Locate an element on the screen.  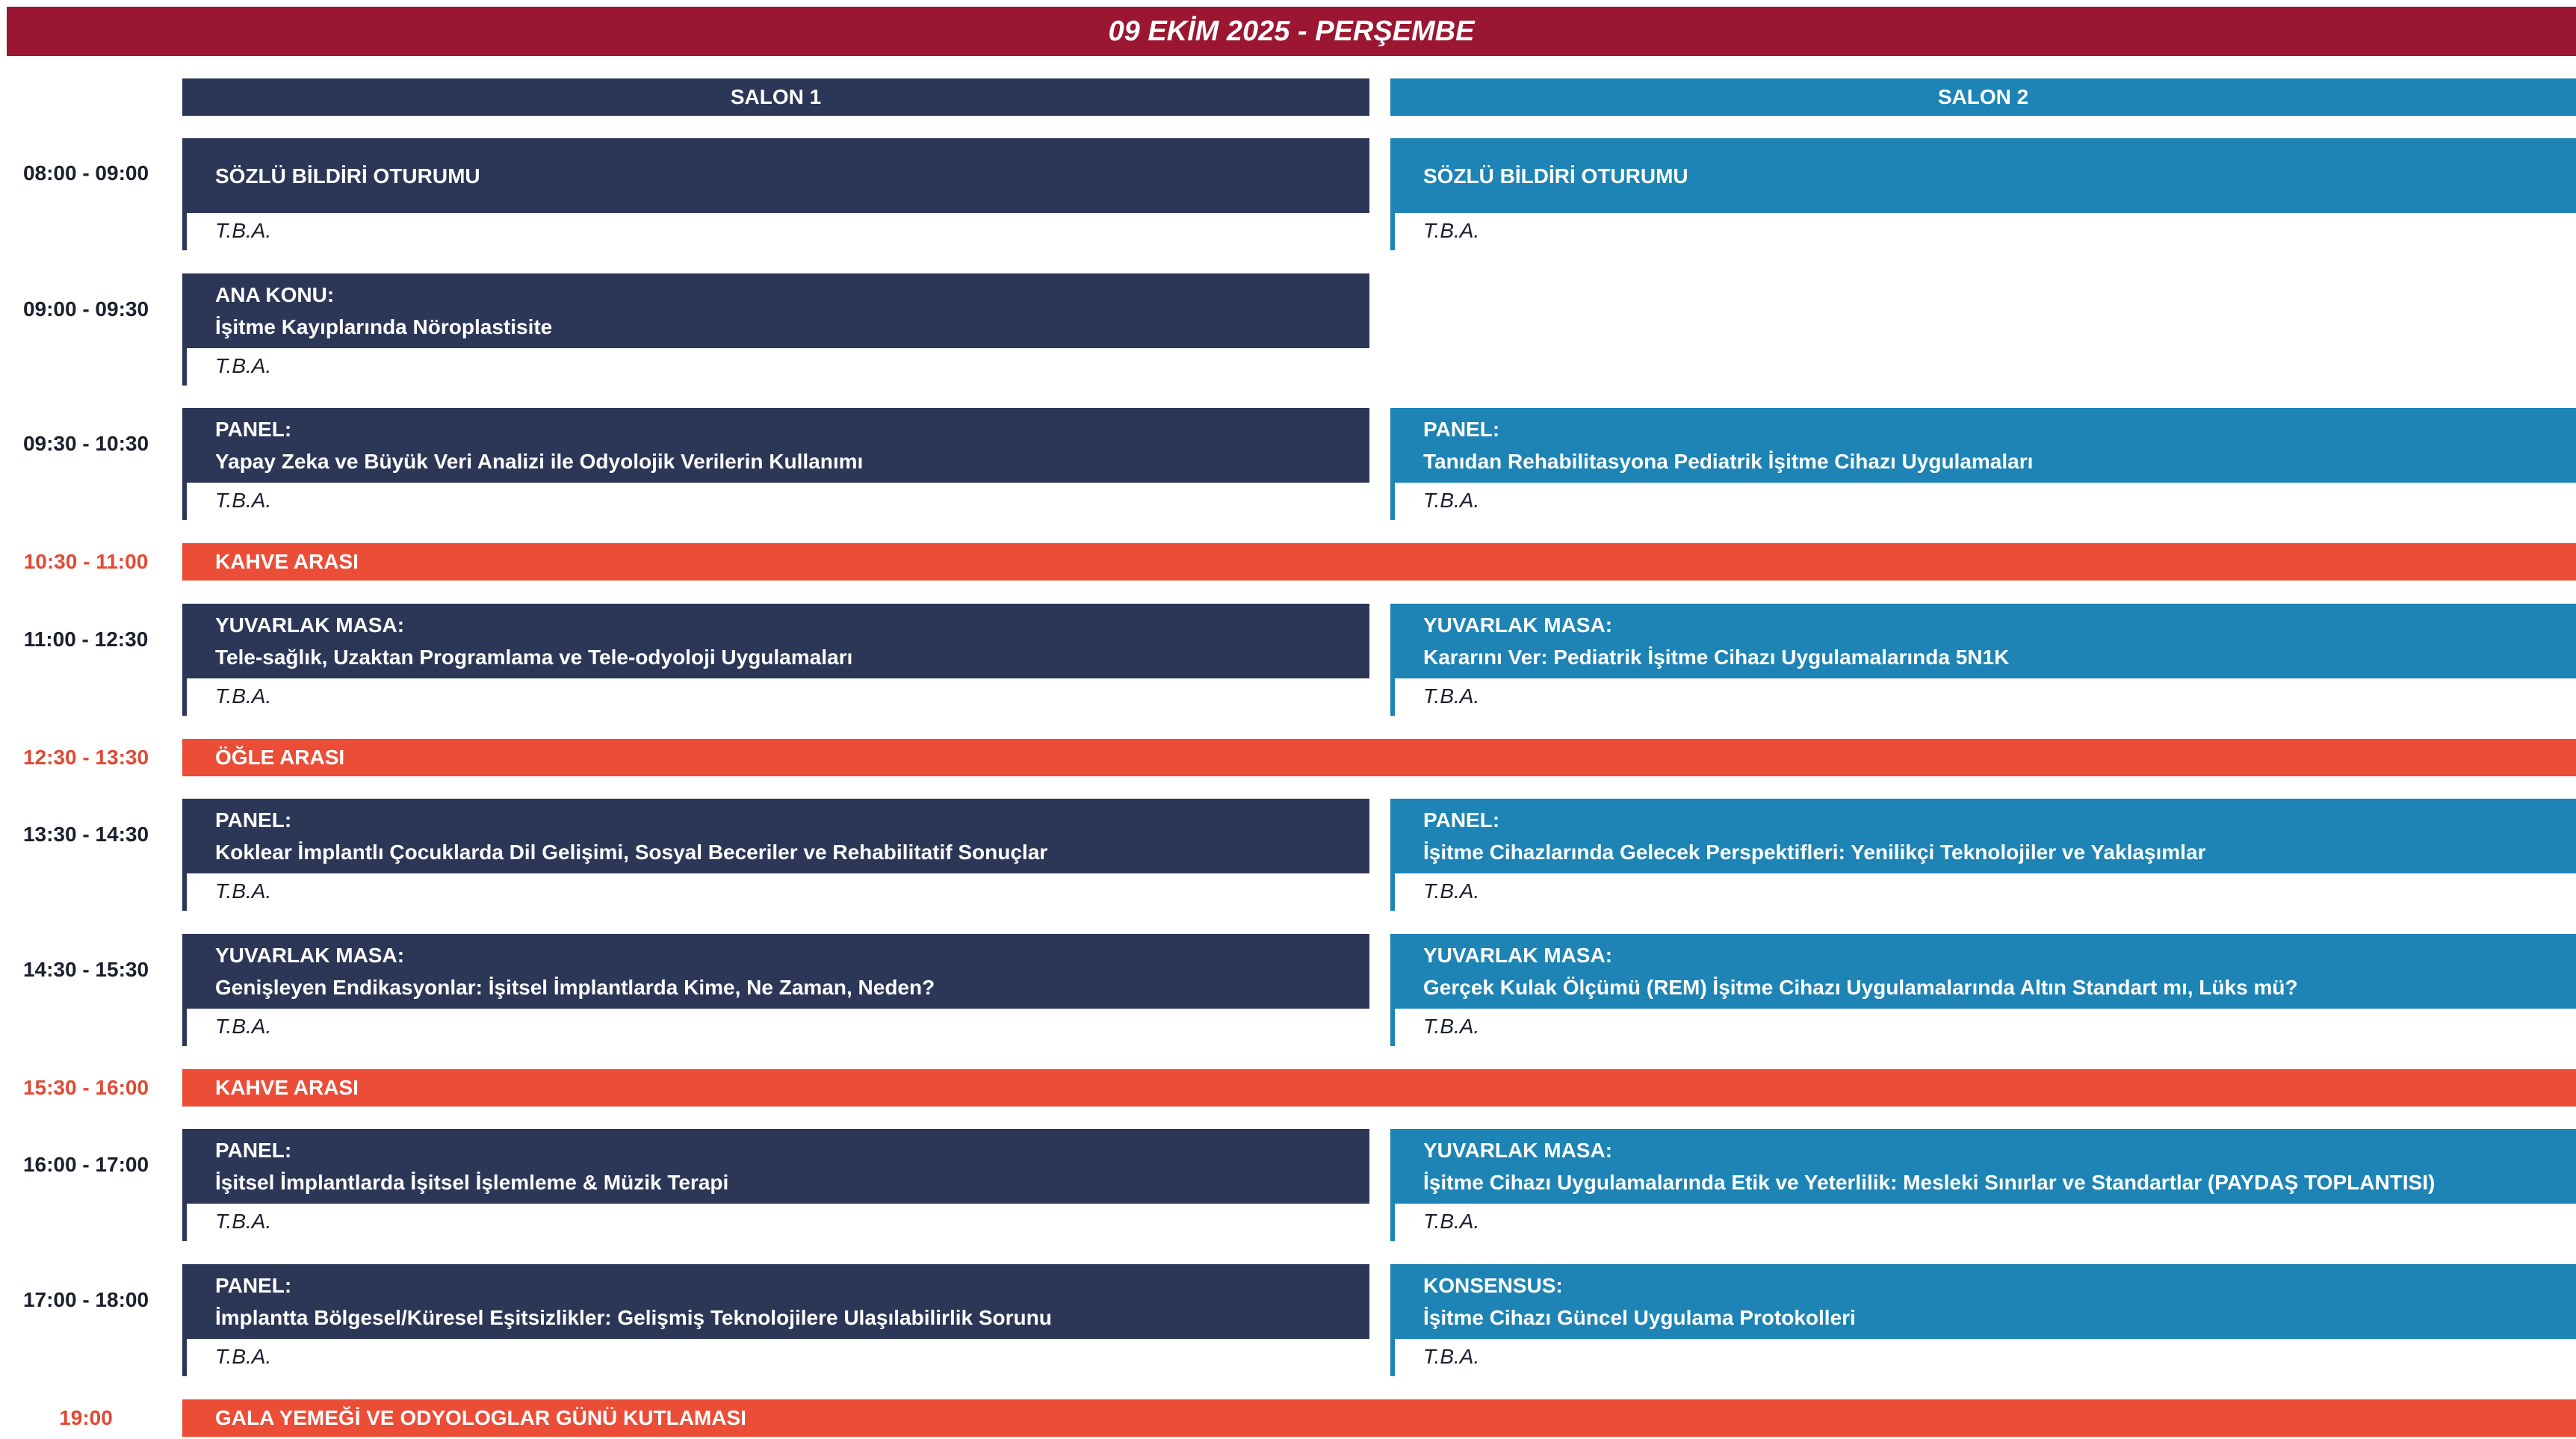
time-slot: 16:00 - 17:00 is located at coordinates (85, 1164).